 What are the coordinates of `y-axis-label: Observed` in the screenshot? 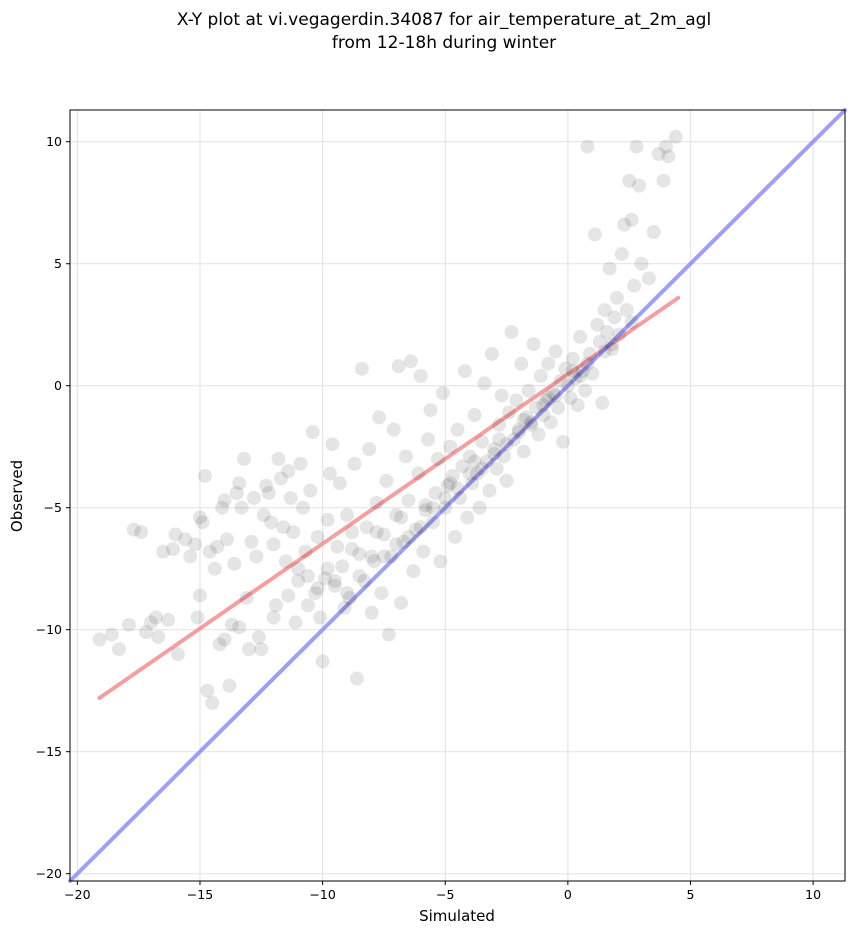 It's located at (17, 496).